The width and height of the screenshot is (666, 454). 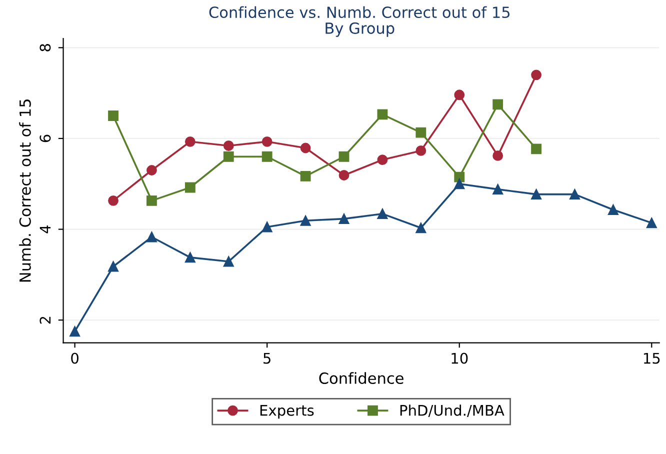 I want to click on x-tick-label: 0, so click(x=74, y=358).